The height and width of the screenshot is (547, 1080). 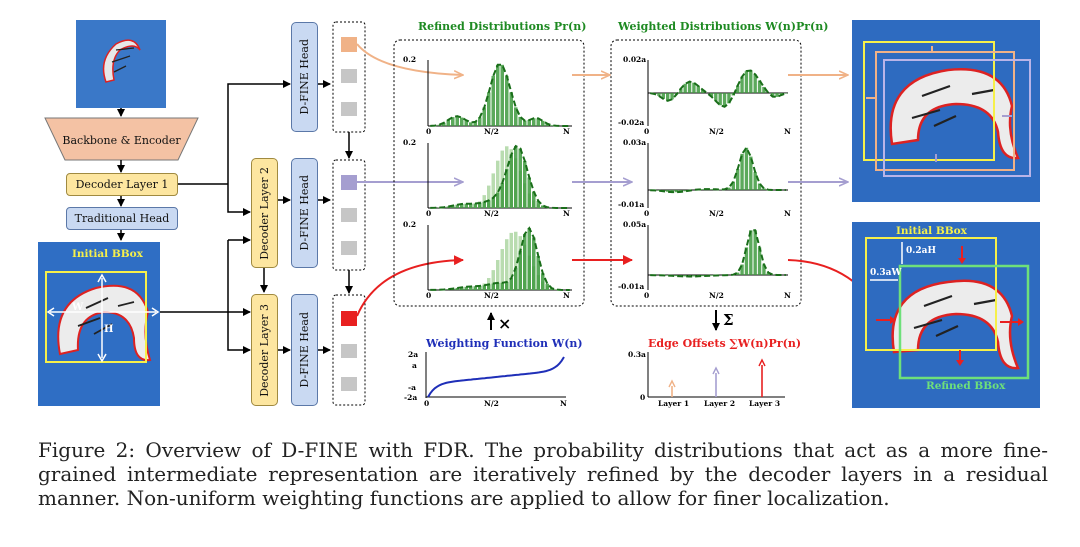 I want to click on refined-r3-x0: 0, so click(x=429, y=295).